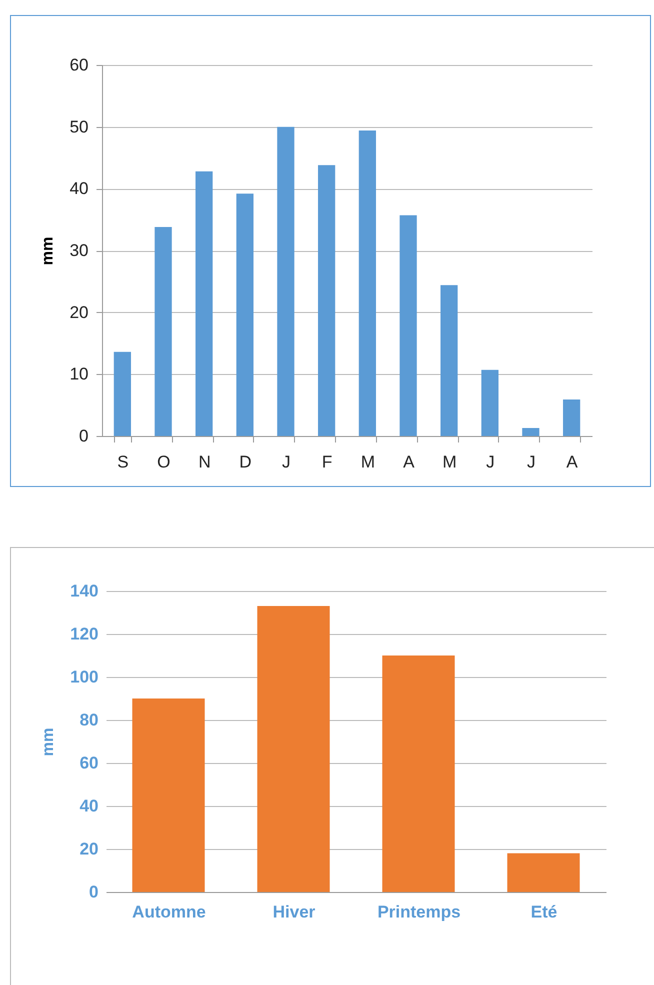 The width and height of the screenshot is (654, 985). Describe the element at coordinates (245, 462) in the screenshot. I see `x-tick-label: D` at that location.